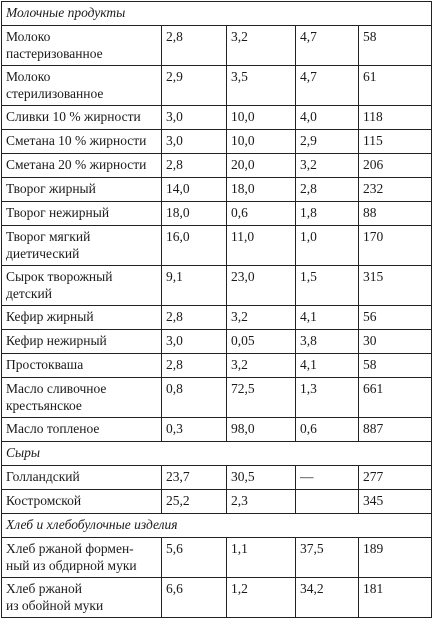 This screenshot has width=434, height=626. Describe the element at coordinates (261, 557) in the screenshot. I see `value-cell: 1,1` at that location.